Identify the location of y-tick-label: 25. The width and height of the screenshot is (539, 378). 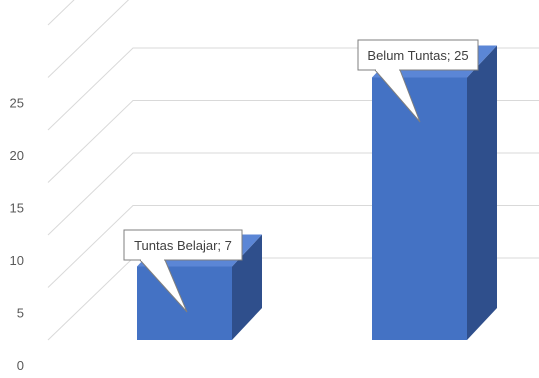
(17, 103).